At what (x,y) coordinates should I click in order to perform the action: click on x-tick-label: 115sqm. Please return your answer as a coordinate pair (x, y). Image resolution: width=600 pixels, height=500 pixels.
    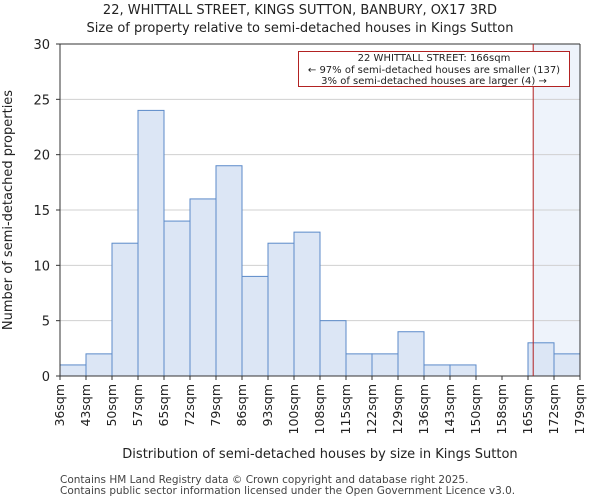
    Looking at the image, I should click on (345, 409).